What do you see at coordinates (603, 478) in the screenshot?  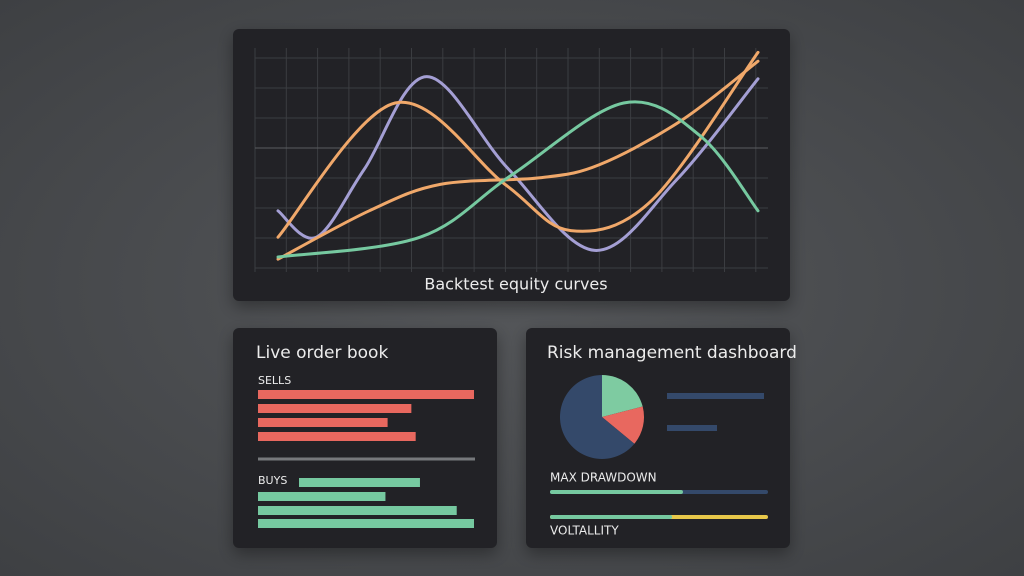 I see `metric-label: MAX DRAWDOWN` at bounding box center [603, 478].